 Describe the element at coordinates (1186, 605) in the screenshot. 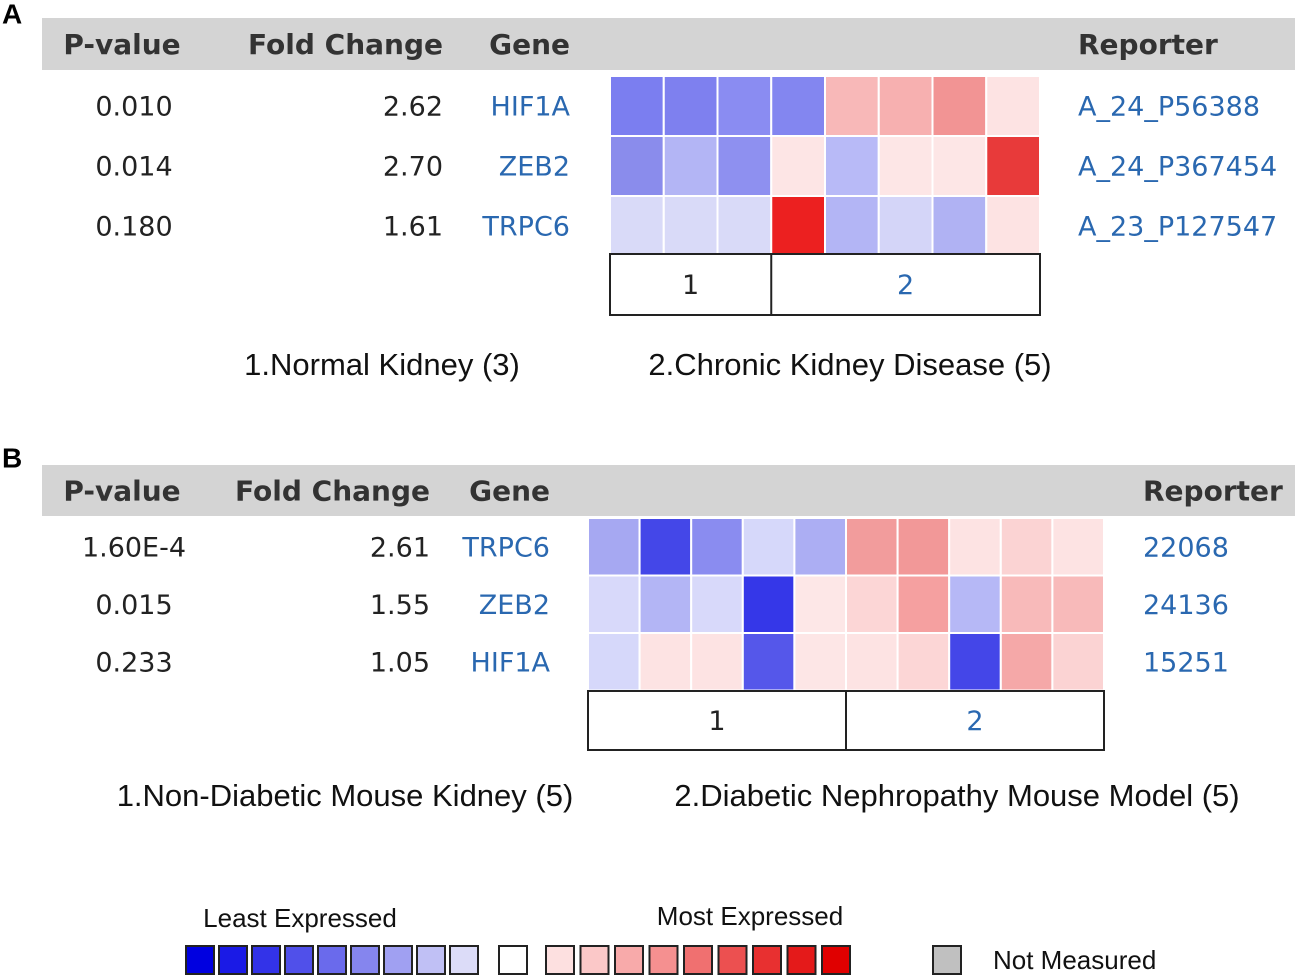

I see `reporter: 24136` at that location.